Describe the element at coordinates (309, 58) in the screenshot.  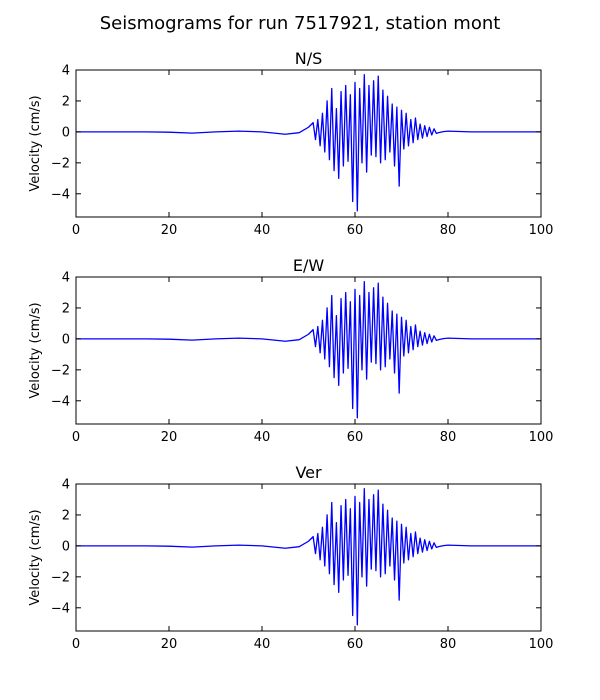
I see `panel-title: N/S` at that location.